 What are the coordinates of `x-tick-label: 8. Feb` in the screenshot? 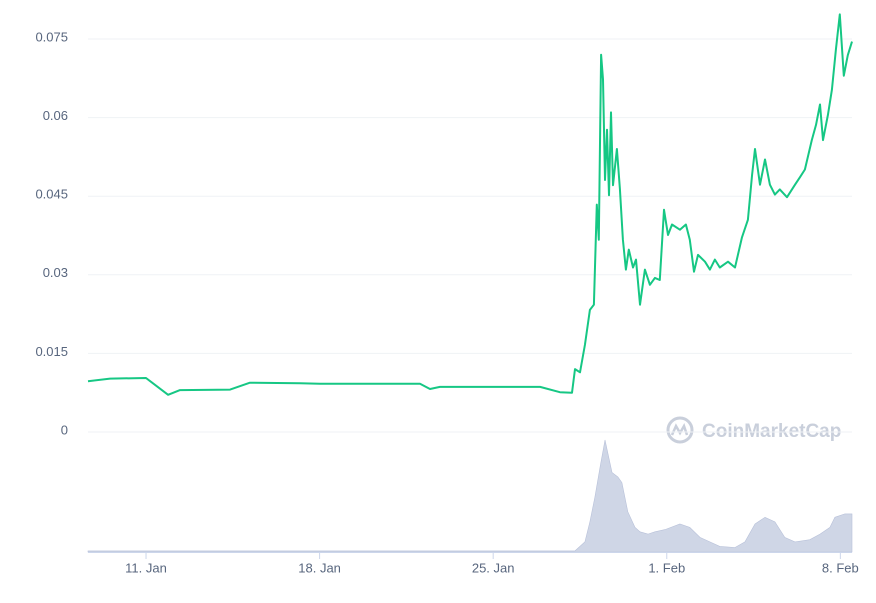 It's located at (840, 567).